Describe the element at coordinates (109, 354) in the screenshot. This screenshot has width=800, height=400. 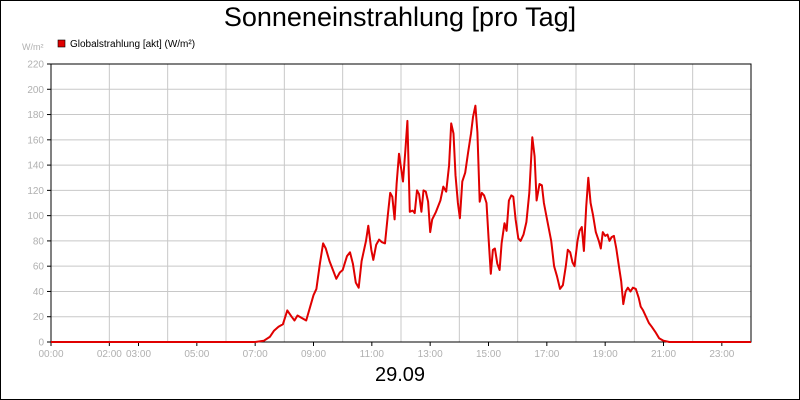
I see `x-tick-label: 02:00` at that location.